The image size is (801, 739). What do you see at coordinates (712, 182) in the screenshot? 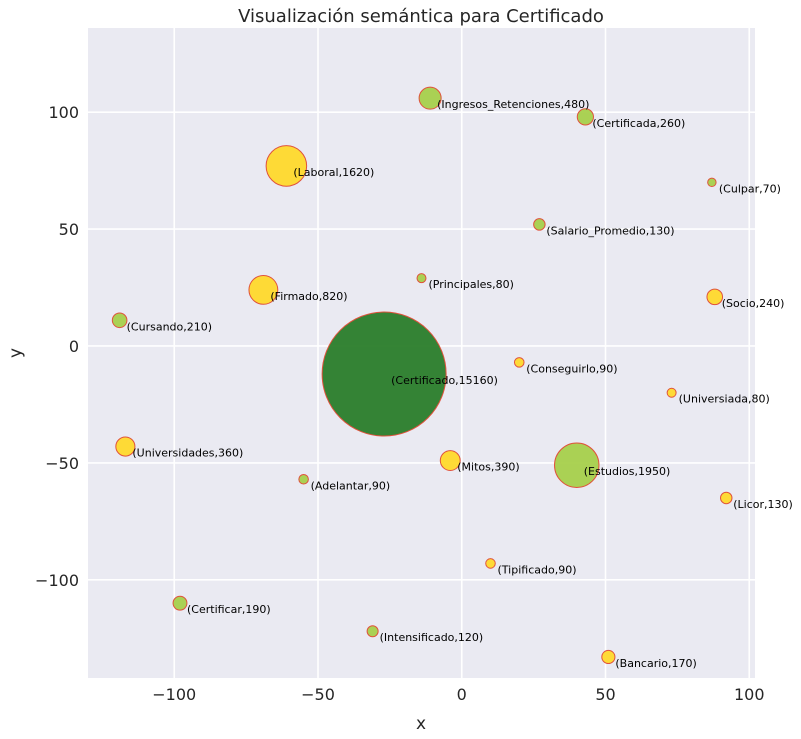
I see `bubble-culpar` at bounding box center [712, 182].